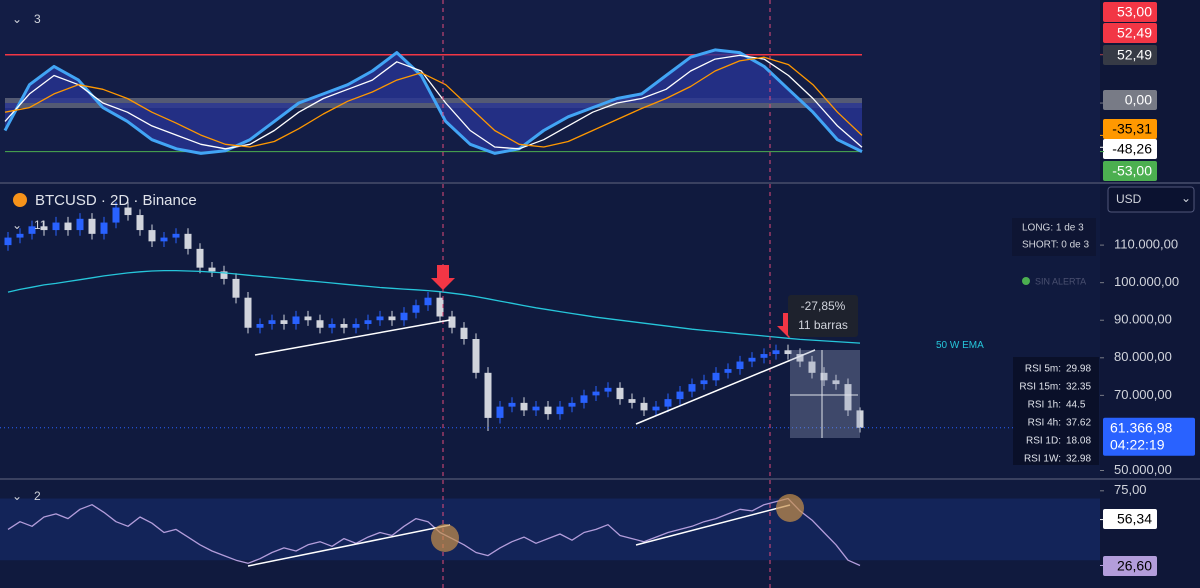 This screenshot has width=1200, height=588. I want to click on last-price-badge, so click(1149, 436).